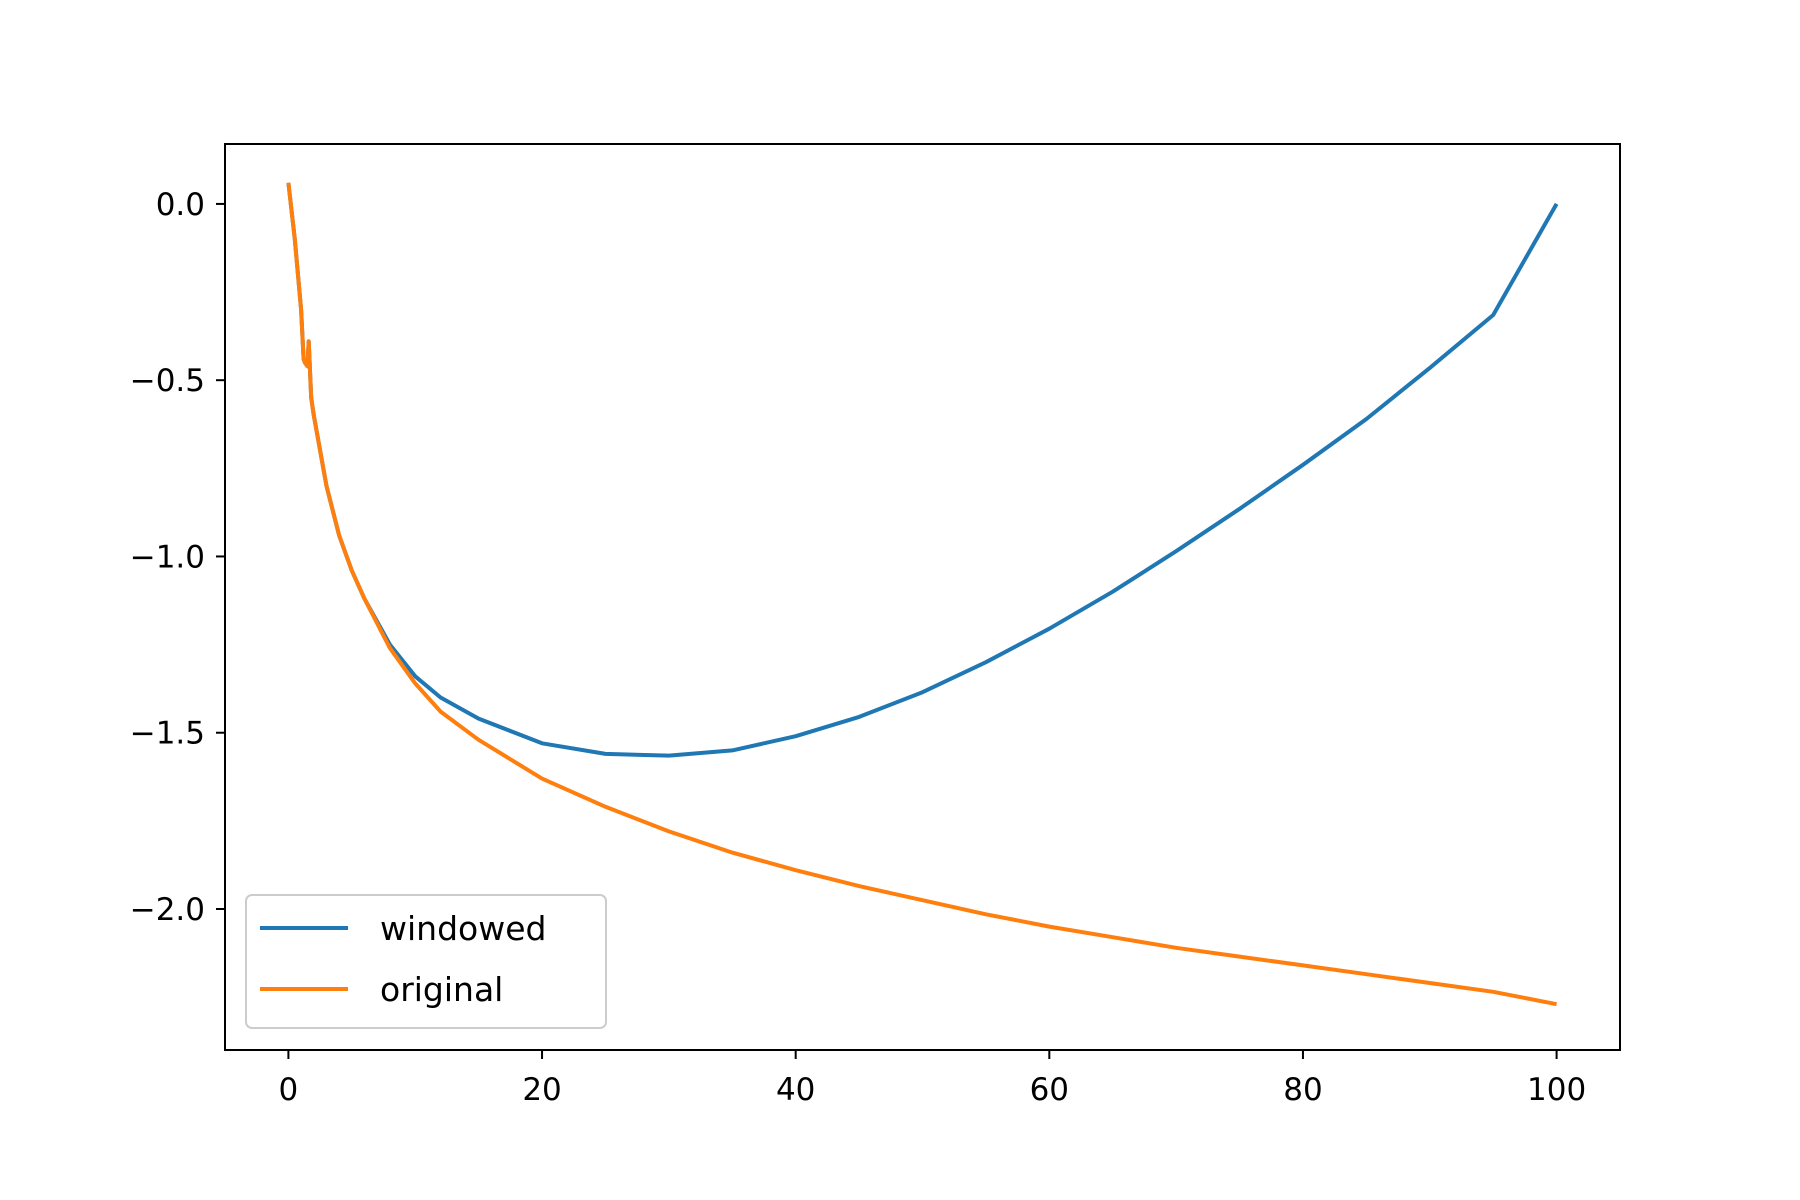  What do you see at coordinates (1302, 1090) in the screenshot?
I see `x-tick-label: 80` at bounding box center [1302, 1090].